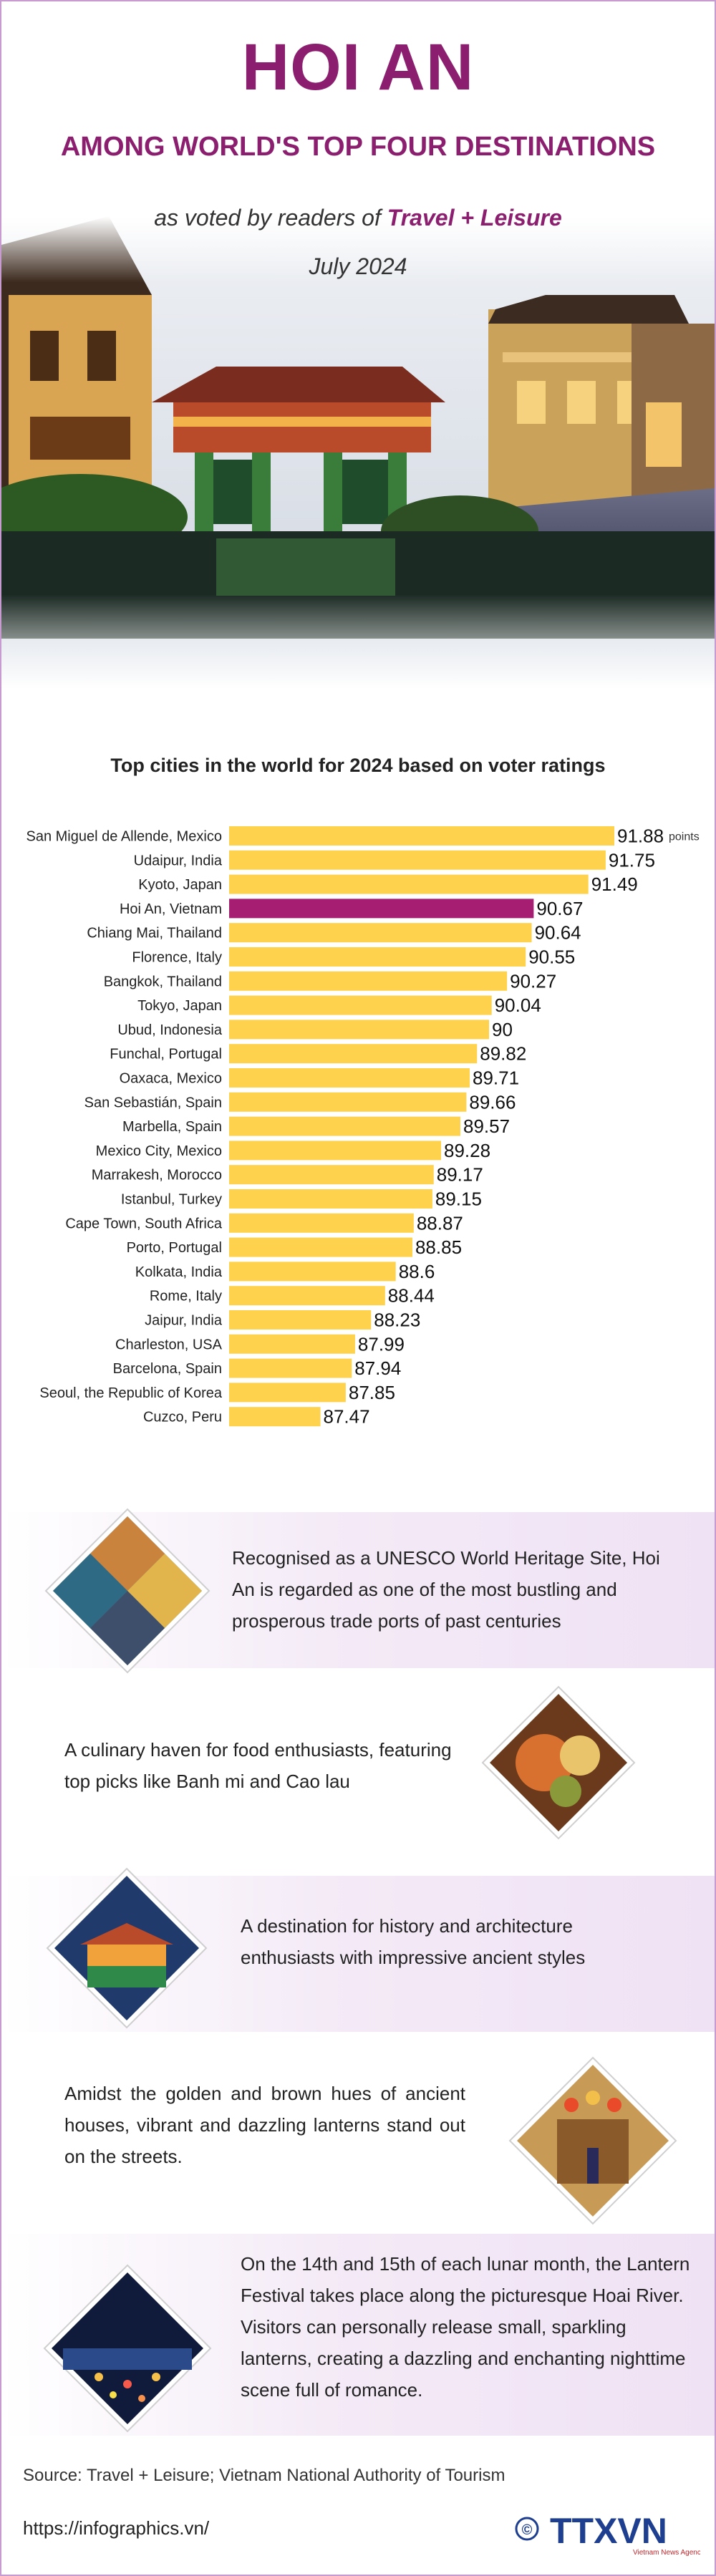  I want to click on value-label-24: 87.47, so click(347, 1417).